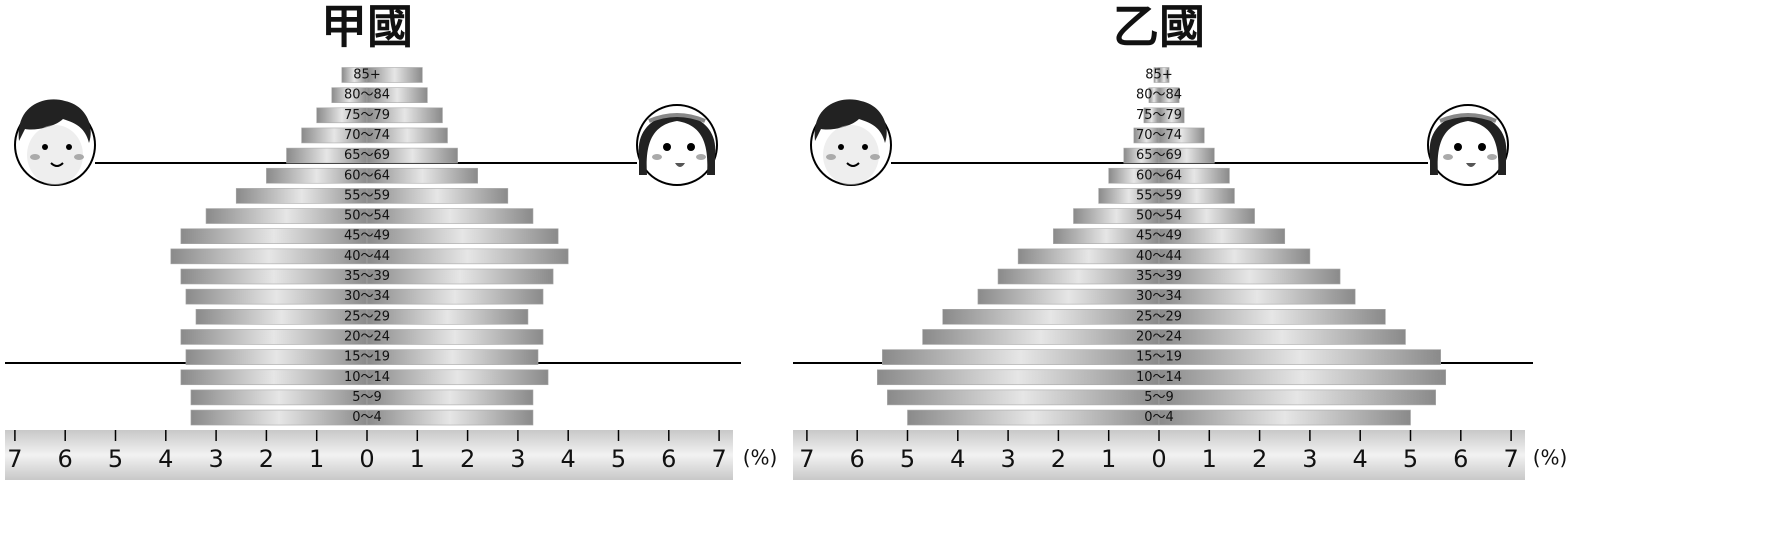 The height and width of the screenshot is (542, 1767). Describe the element at coordinates (1550, 458) in the screenshot. I see `unit-label: (%)` at that location.